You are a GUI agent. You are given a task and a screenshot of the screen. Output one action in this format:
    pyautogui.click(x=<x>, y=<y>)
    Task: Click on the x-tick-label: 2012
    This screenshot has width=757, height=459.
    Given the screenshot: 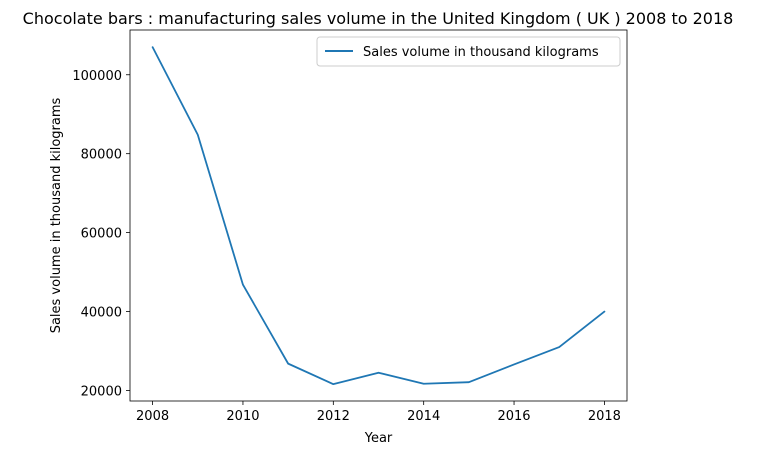 What is the action you would take?
    pyautogui.click(x=333, y=416)
    